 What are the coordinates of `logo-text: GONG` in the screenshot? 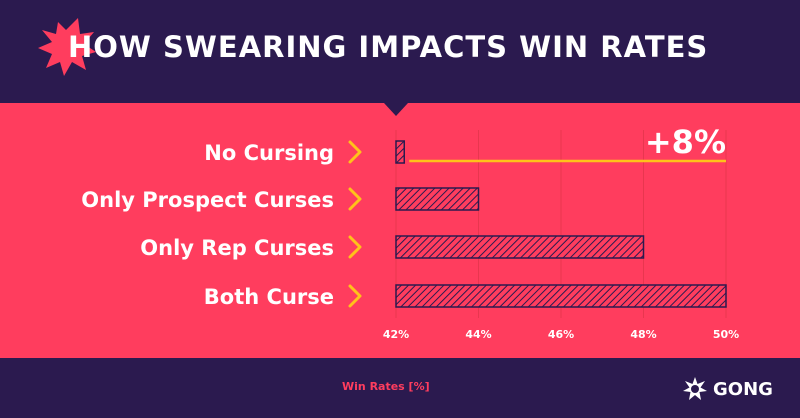 It's located at (743, 389).